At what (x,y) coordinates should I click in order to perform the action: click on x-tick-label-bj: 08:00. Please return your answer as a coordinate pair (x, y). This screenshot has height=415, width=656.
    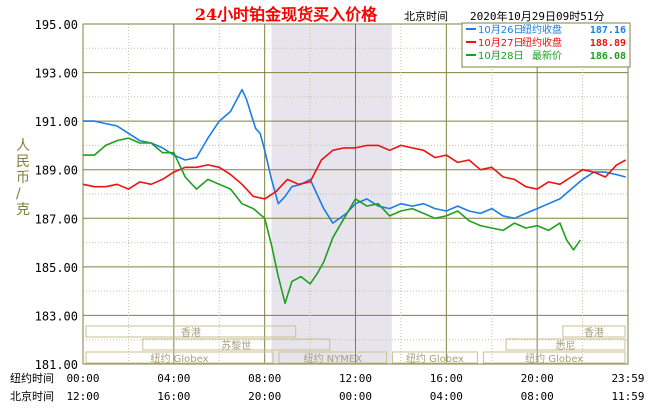
    Looking at the image, I should click on (537, 396).